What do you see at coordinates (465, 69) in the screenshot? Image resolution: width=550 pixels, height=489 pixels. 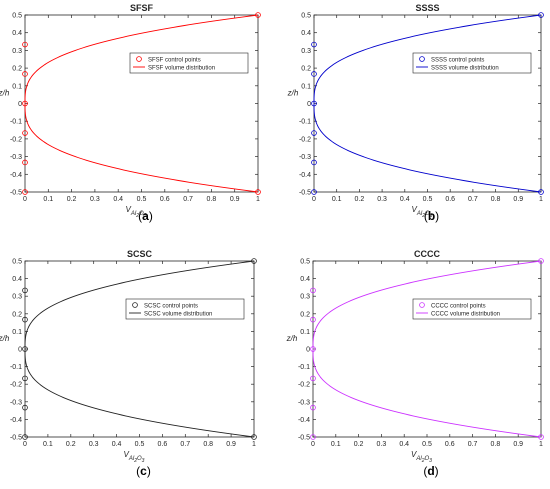 I see `legend-entry-volume-distribution: SSSS volume distribution` at bounding box center [465, 69].